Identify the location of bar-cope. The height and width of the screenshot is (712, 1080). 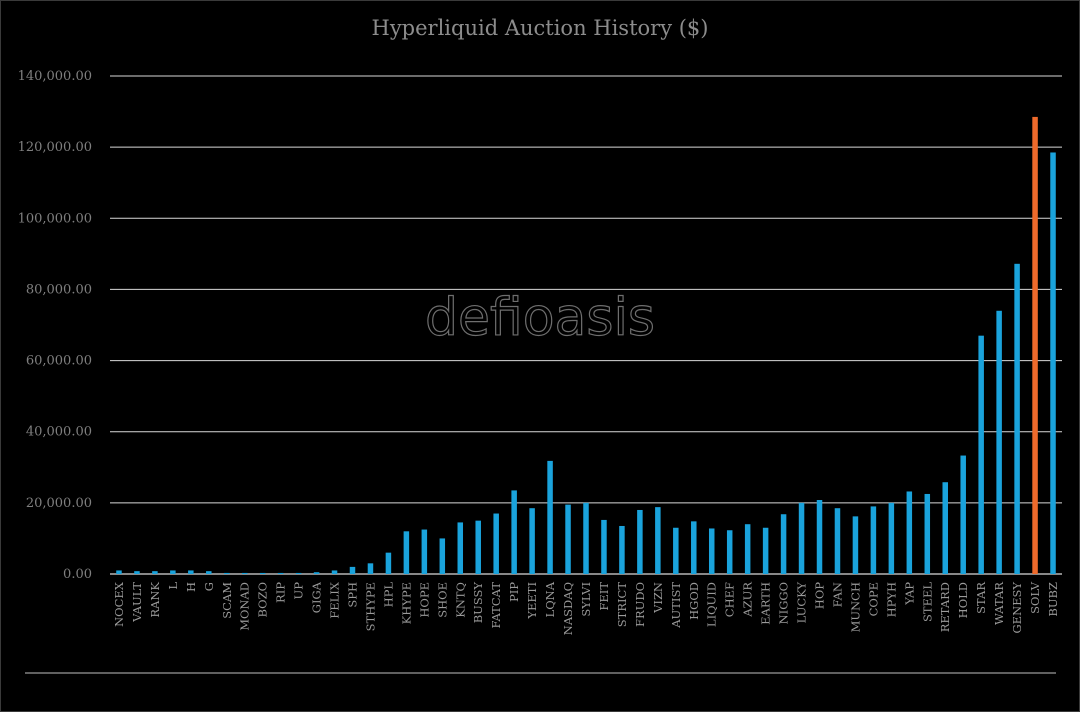
(873, 540).